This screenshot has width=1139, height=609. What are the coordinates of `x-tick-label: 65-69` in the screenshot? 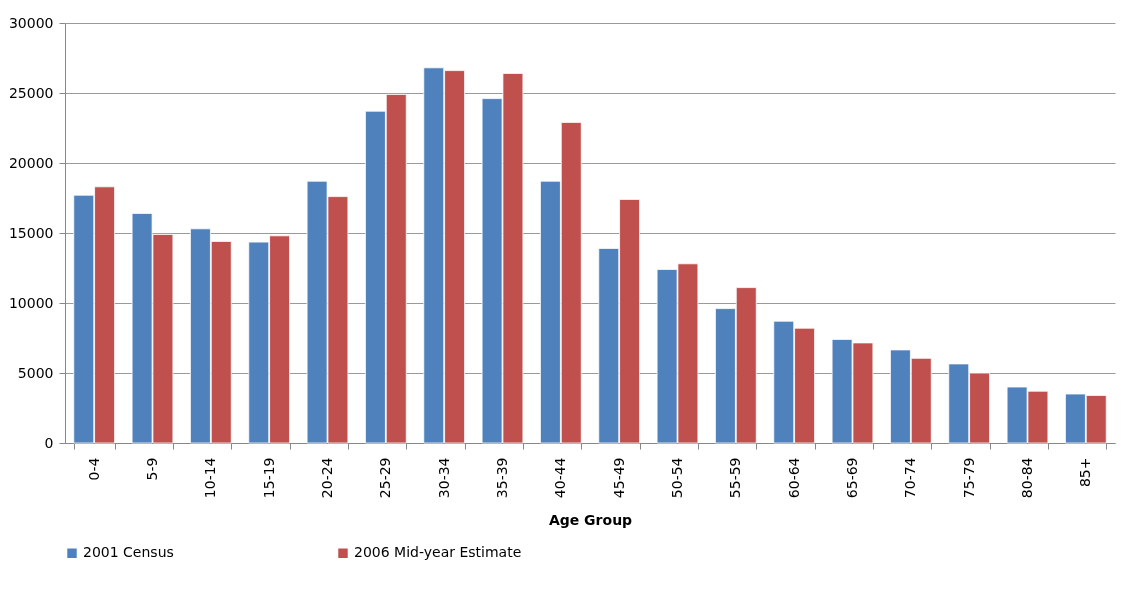 It's located at (852, 478).